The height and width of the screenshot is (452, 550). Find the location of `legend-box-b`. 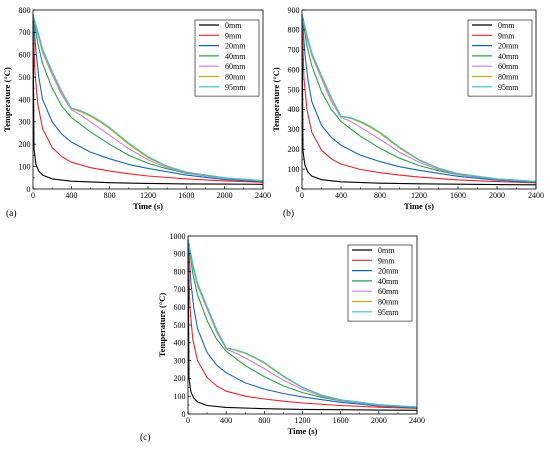

legend-box-b is located at coordinates (500, 58).